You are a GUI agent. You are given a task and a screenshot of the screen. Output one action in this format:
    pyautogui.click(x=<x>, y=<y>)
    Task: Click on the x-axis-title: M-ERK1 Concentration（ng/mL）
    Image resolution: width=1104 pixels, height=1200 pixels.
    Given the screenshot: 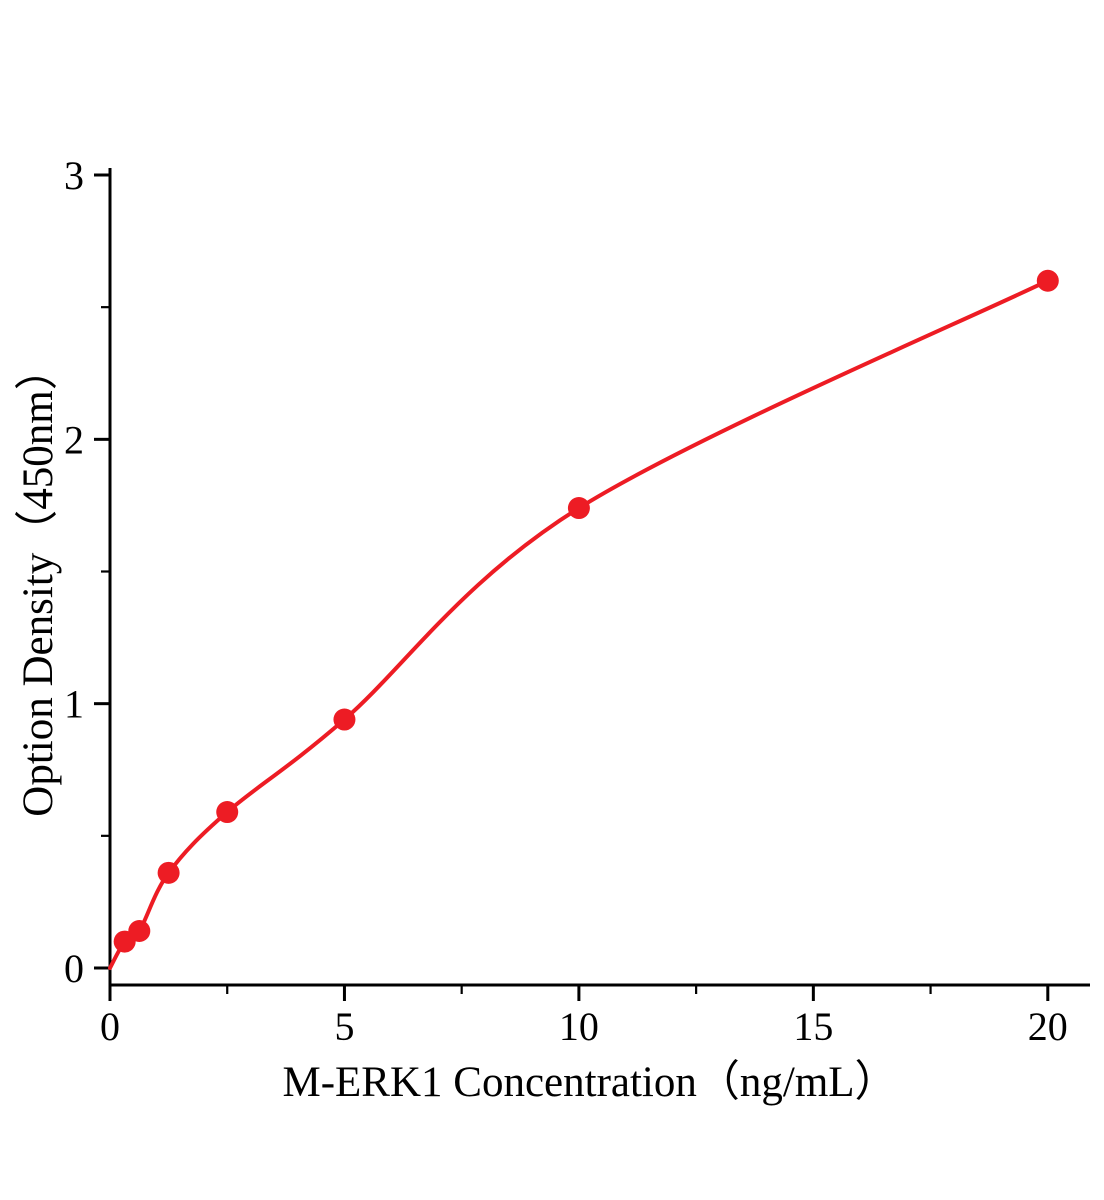 What is the action you would take?
    pyautogui.click(x=589, y=1082)
    